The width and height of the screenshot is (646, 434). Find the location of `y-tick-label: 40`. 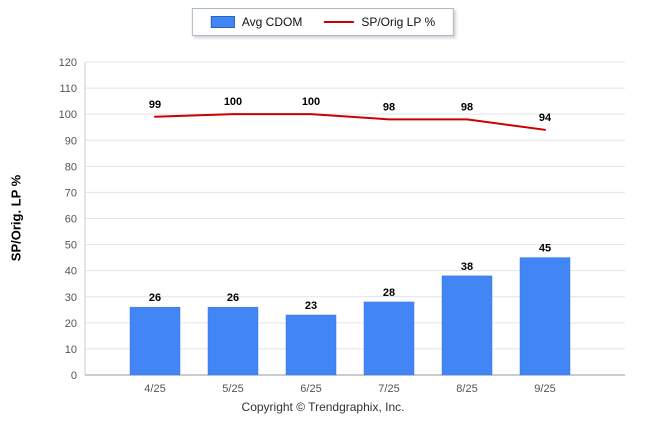

y-tick-label: 40 is located at coordinates (71, 272).